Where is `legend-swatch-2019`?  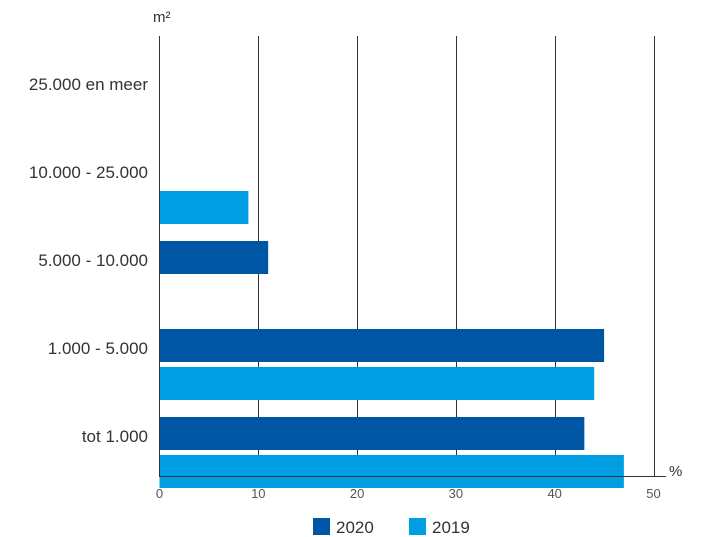 legend-swatch-2019 is located at coordinates (417, 526).